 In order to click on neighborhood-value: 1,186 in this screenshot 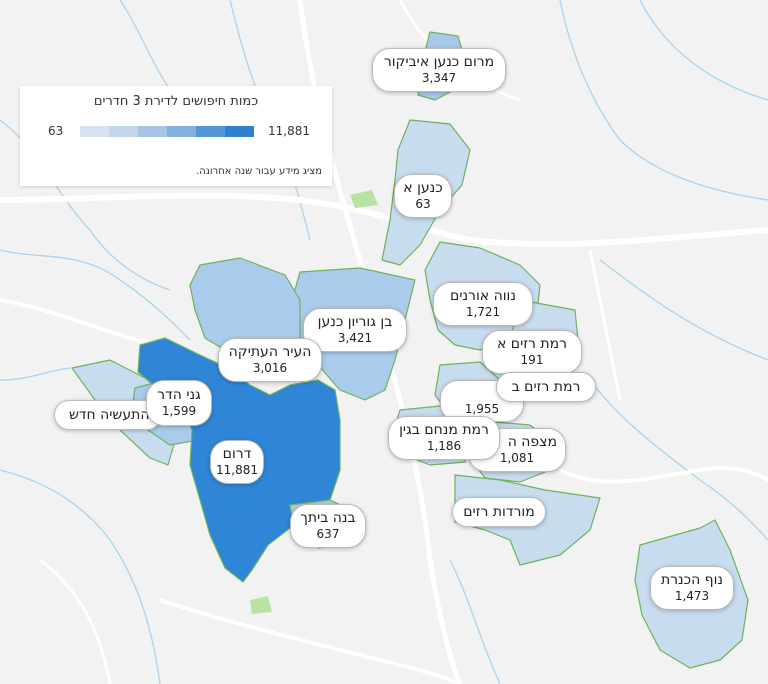, I will do `click(444, 446)`.